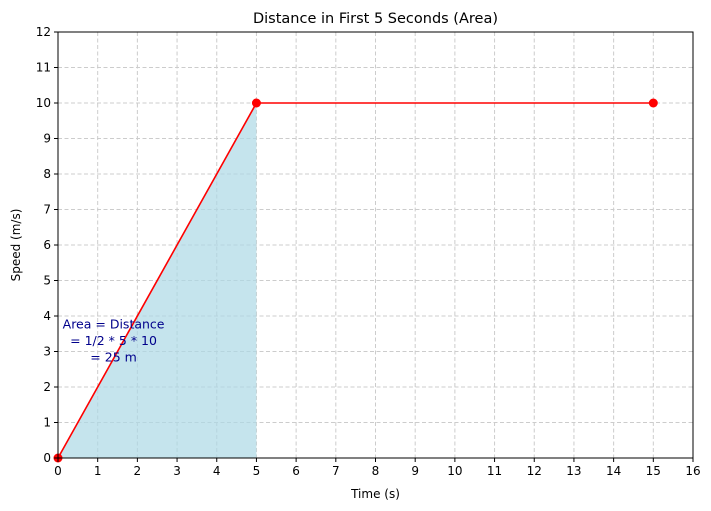 The image size is (711, 511). What do you see at coordinates (47, 139) in the screenshot?
I see `y-tick-label: 9` at bounding box center [47, 139].